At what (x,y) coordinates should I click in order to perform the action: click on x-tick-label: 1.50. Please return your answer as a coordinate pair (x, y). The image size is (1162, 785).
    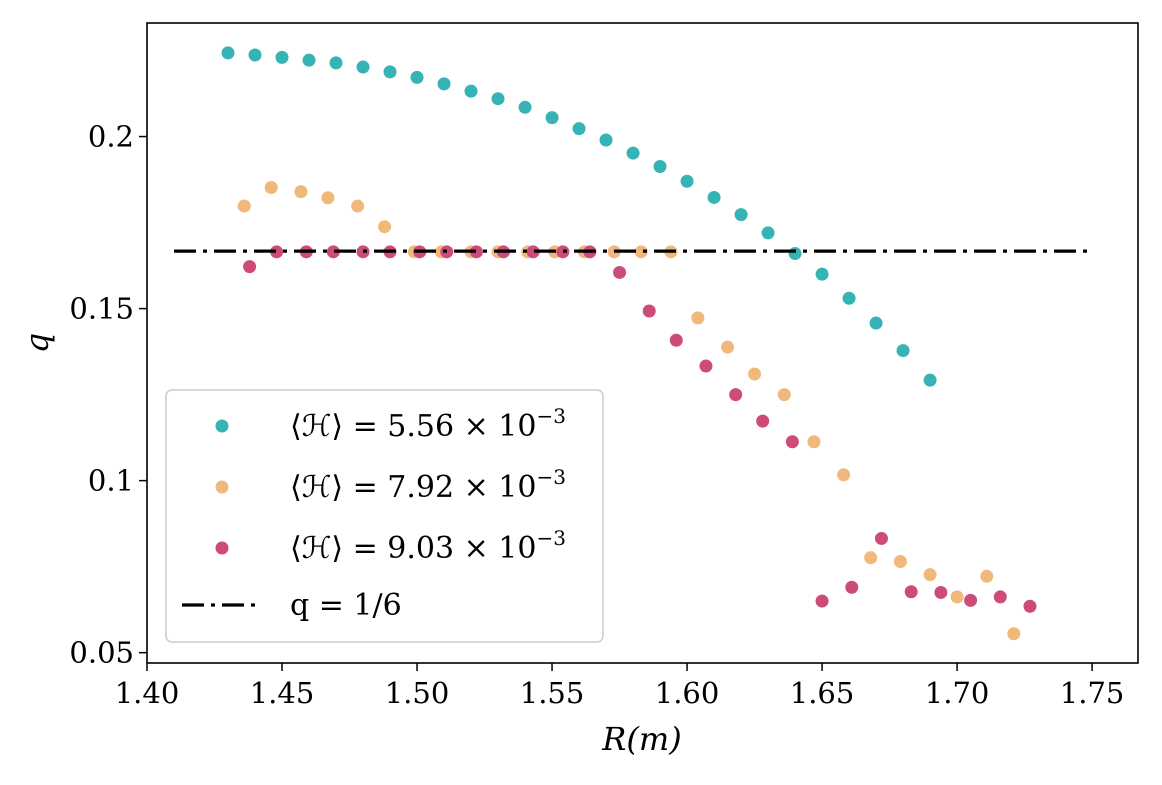
    Looking at the image, I should click on (417, 693).